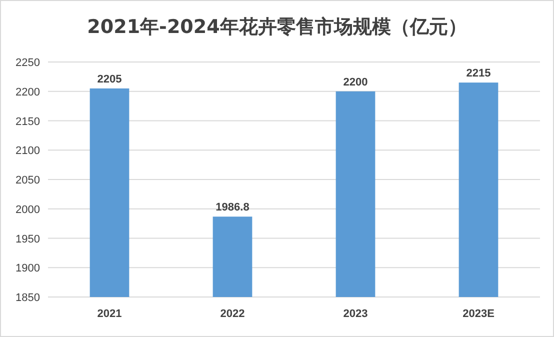 This screenshot has width=554, height=337. Describe the element at coordinates (28, 239) in the screenshot. I see `y-tick-label: 1950` at that location.